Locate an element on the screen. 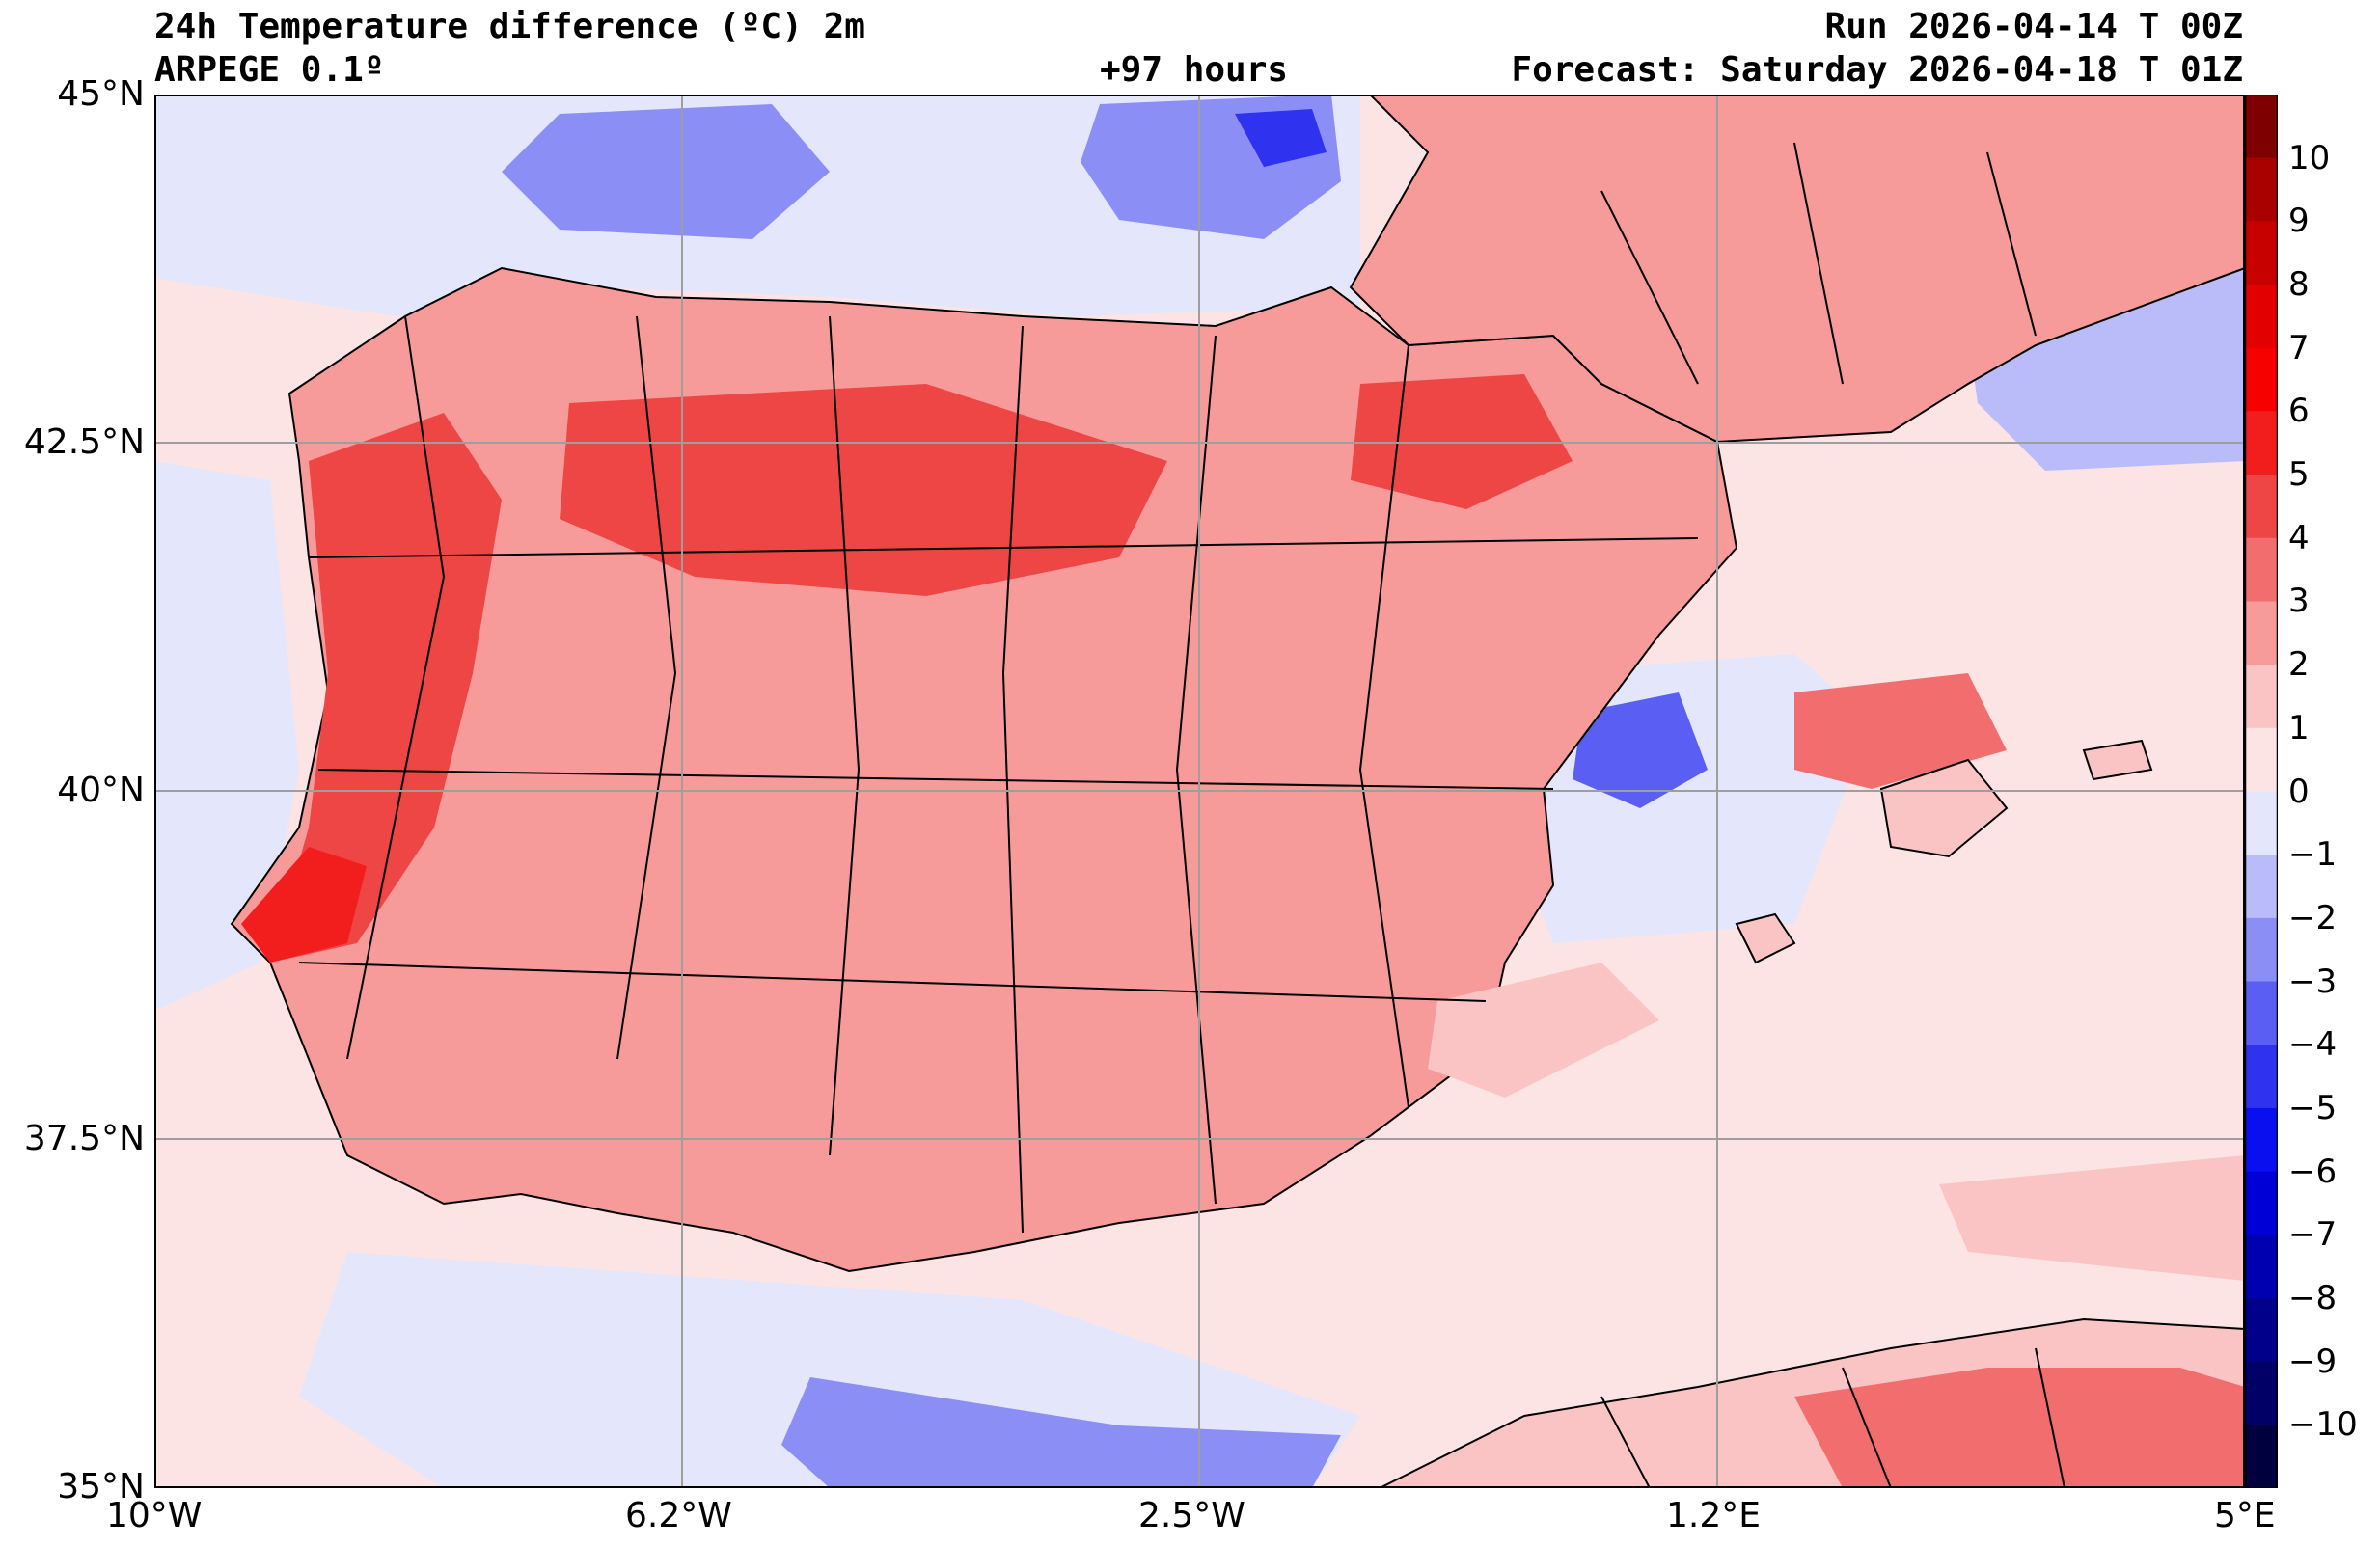 This screenshot has height=1547, width=2380. colorbar-label: 4 is located at coordinates (2299, 537).